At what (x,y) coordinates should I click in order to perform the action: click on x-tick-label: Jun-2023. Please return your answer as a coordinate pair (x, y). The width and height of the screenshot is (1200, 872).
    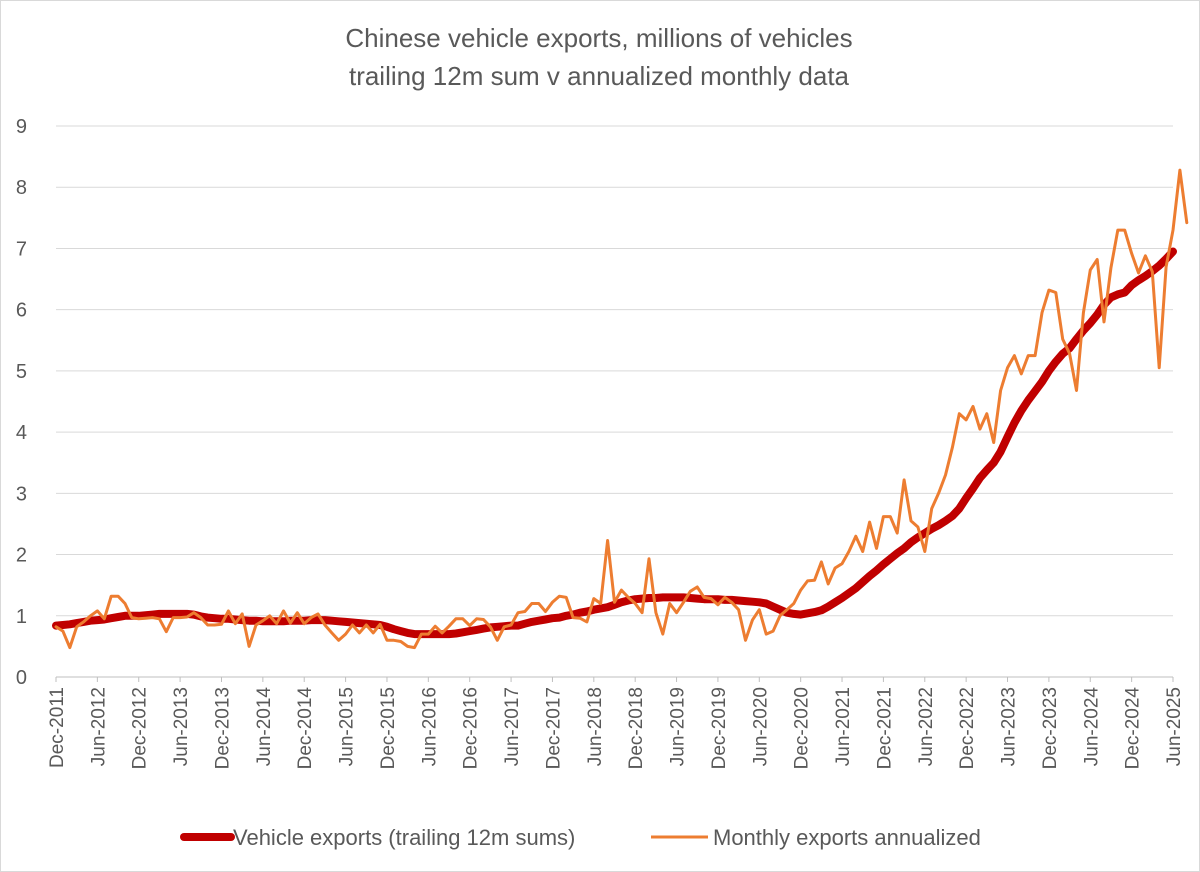
    Looking at the image, I should click on (1009, 726).